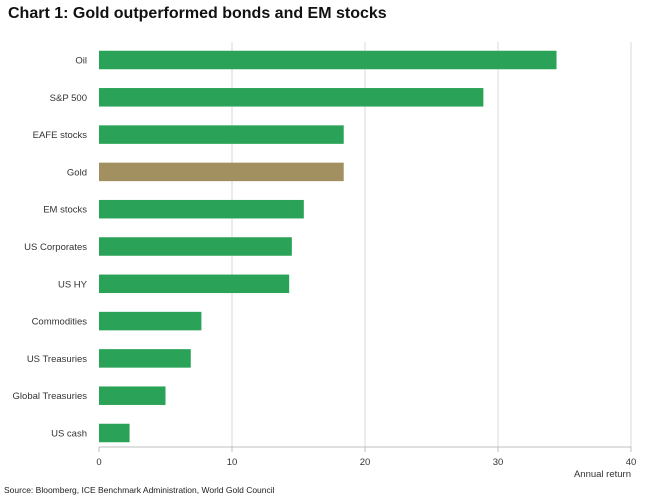  Describe the element at coordinates (150, 321) in the screenshot. I see `bar-commodities` at that location.